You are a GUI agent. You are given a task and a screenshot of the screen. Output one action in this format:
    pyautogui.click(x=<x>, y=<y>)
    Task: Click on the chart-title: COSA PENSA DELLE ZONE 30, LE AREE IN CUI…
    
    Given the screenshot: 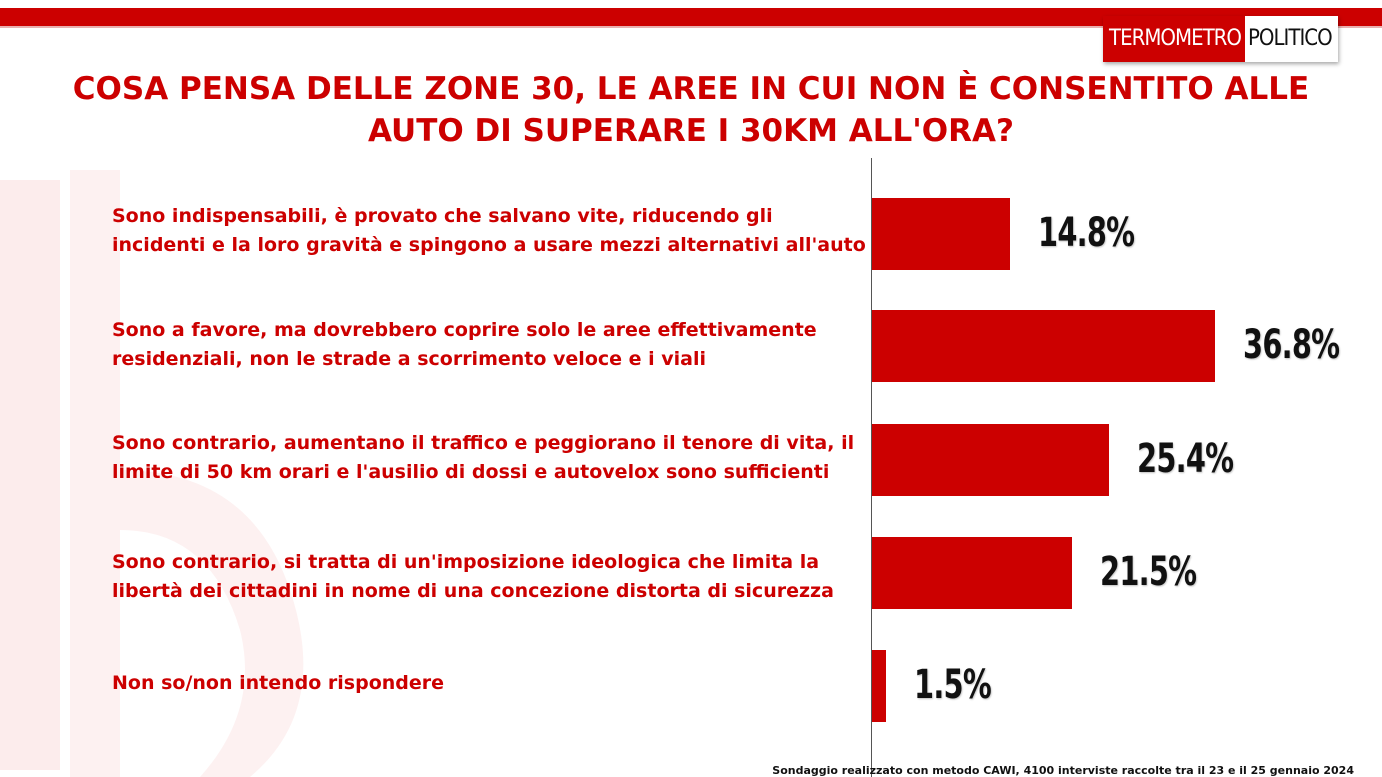 What is the action you would take?
    pyautogui.click(x=691, y=110)
    